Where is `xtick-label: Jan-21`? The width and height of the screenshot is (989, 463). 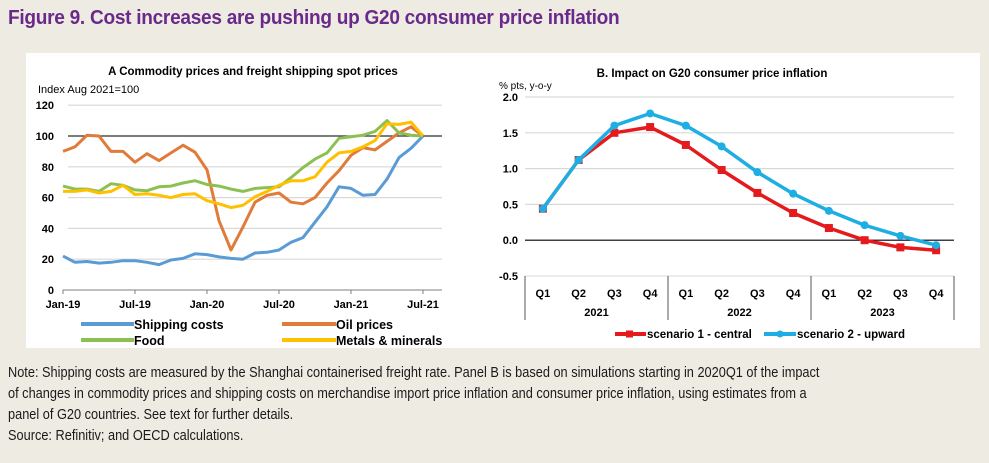
xtick-label: Jan-21 is located at coordinates (351, 305).